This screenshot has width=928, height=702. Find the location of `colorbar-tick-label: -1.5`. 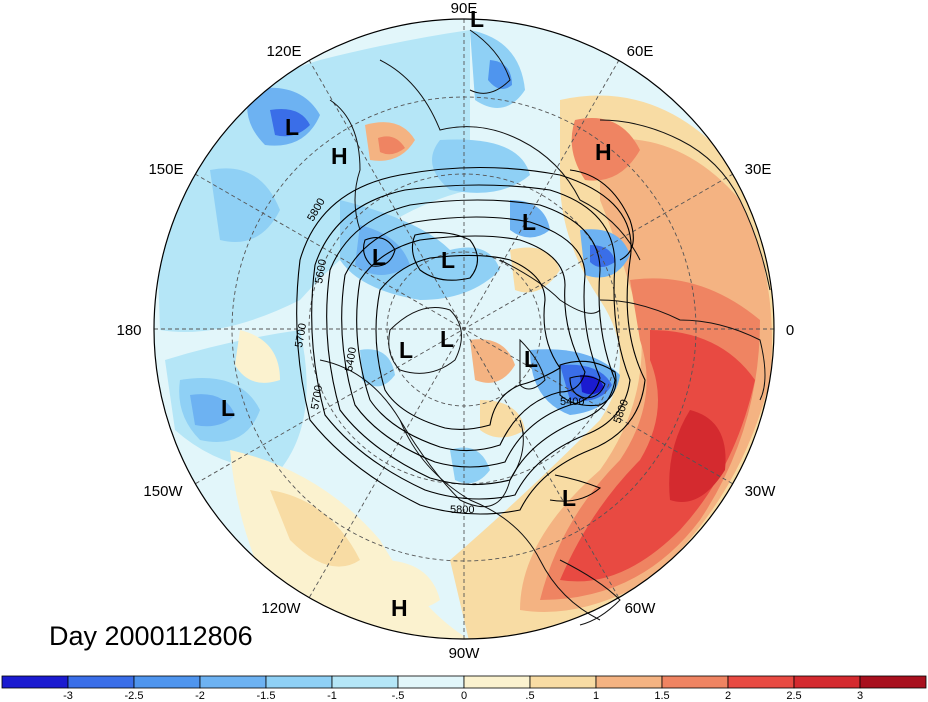

colorbar-tick-label: -1.5 is located at coordinates (266, 696).